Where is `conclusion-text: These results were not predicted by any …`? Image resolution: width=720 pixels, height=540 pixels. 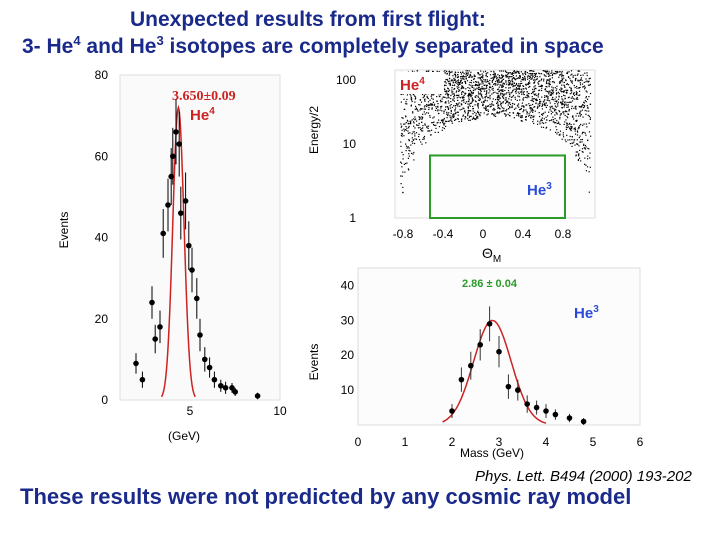 conclusion-text: These results were not predicted by any … is located at coordinates (326, 496).